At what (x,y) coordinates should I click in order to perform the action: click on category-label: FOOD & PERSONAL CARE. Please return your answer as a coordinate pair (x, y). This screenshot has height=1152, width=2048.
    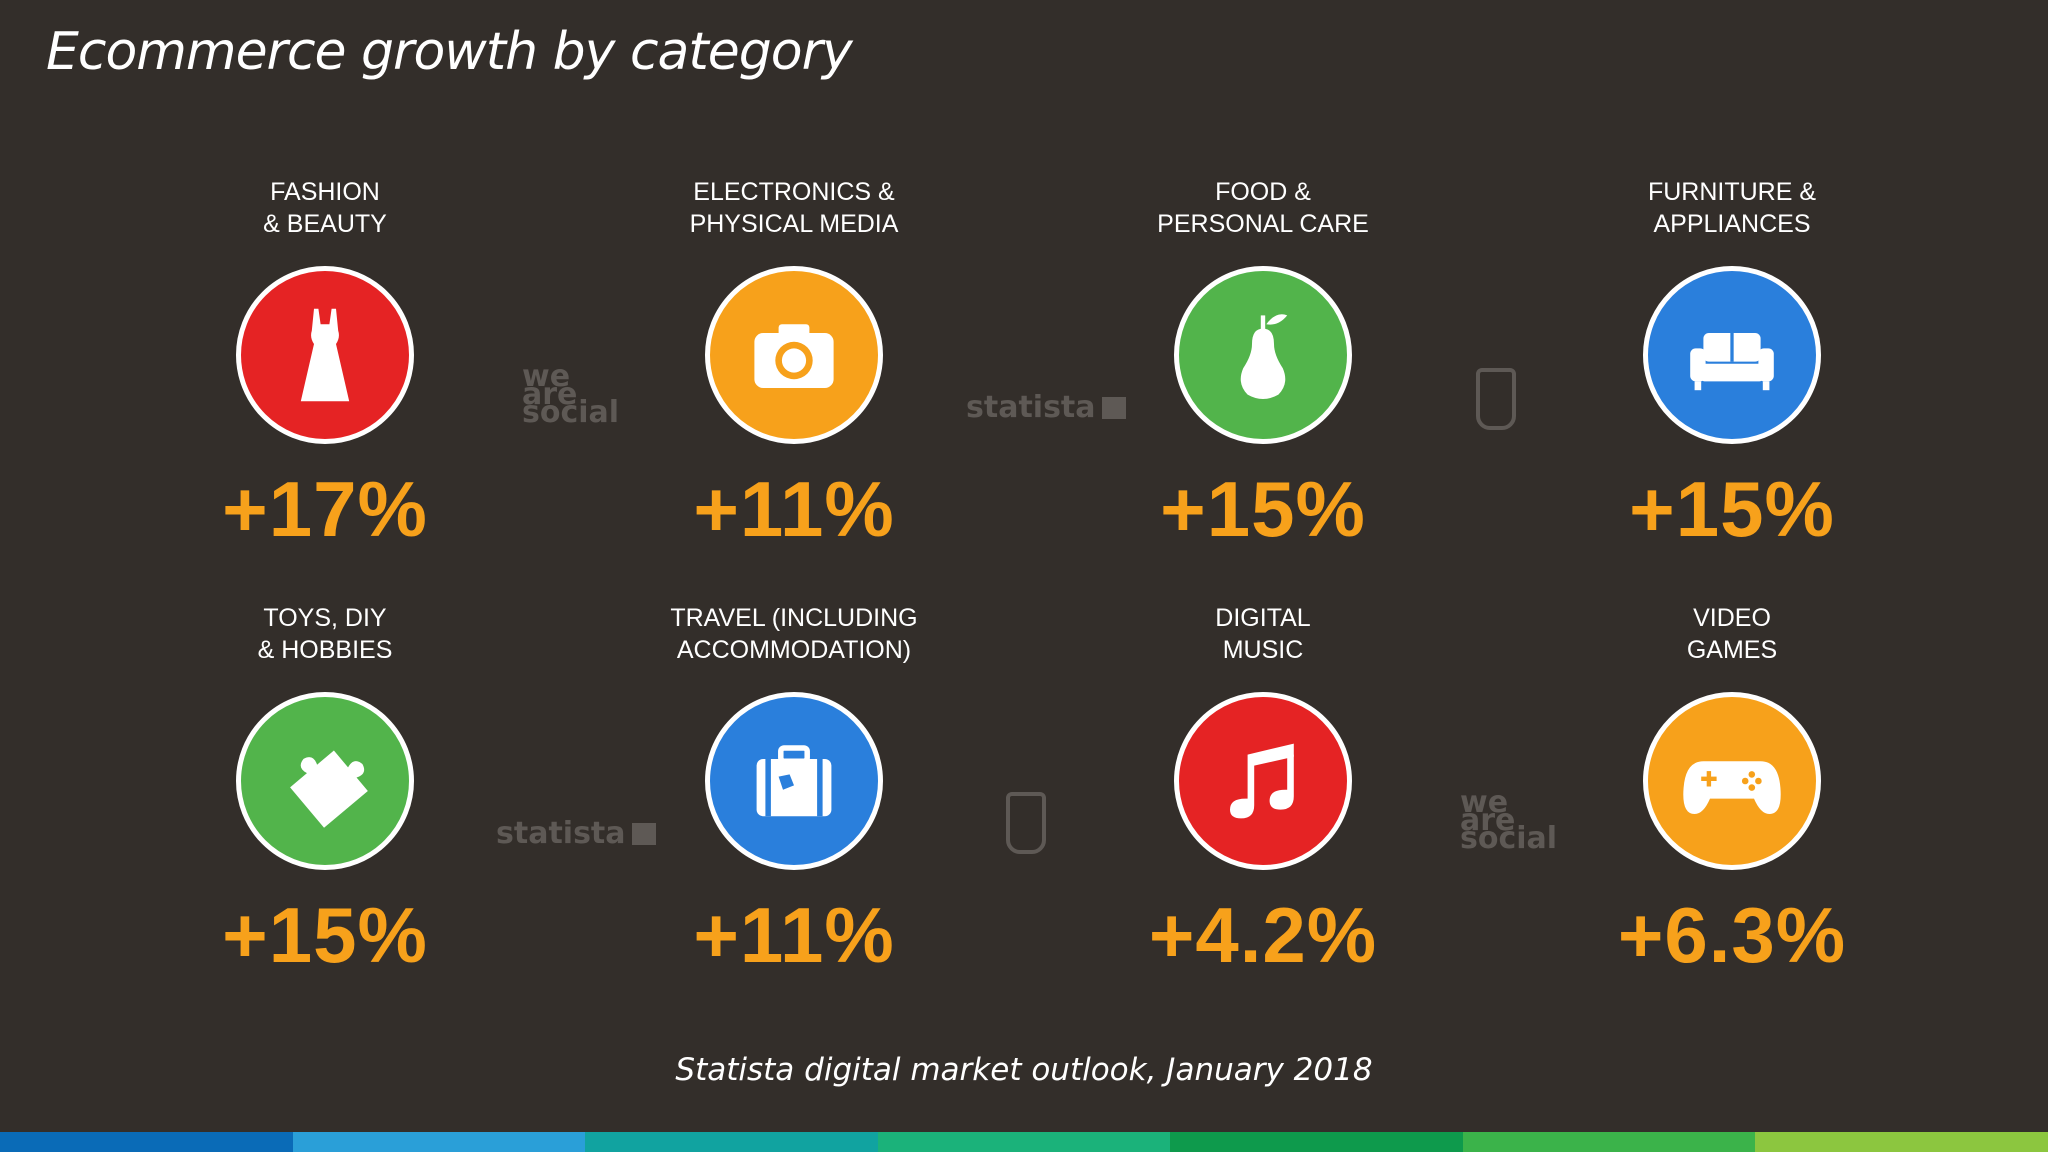
    Looking at the image, I should click on (1263, 208).